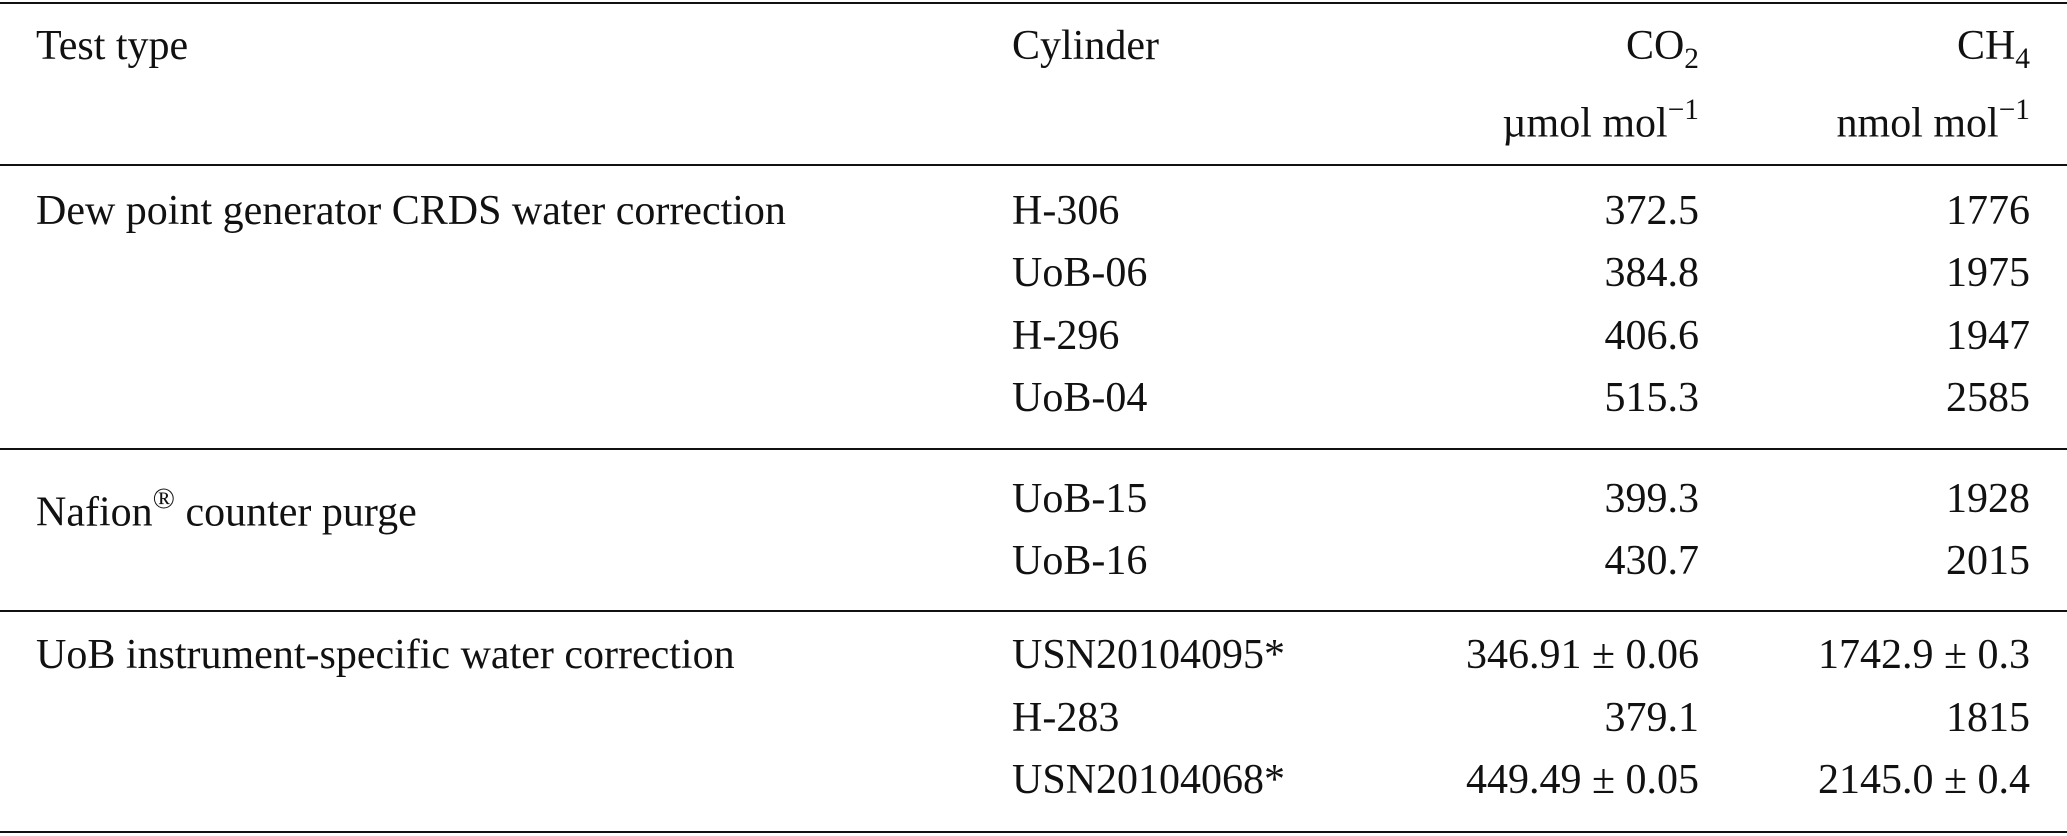 The width and height of the screenshot is (2067, 836). What do you see at coordinates (1066, 336) in the screenshot?
I see `cylinder: H-296` at bounding box center [1066, 336].